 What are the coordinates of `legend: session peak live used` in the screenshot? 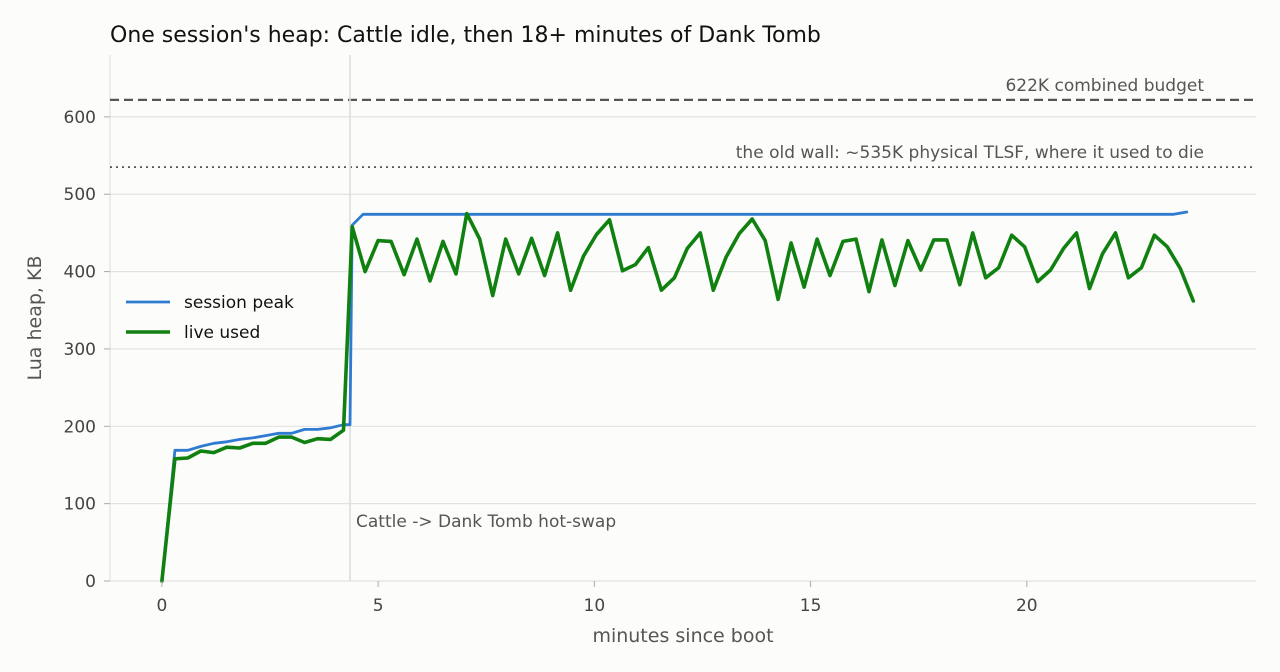 It's located at (210, 318).